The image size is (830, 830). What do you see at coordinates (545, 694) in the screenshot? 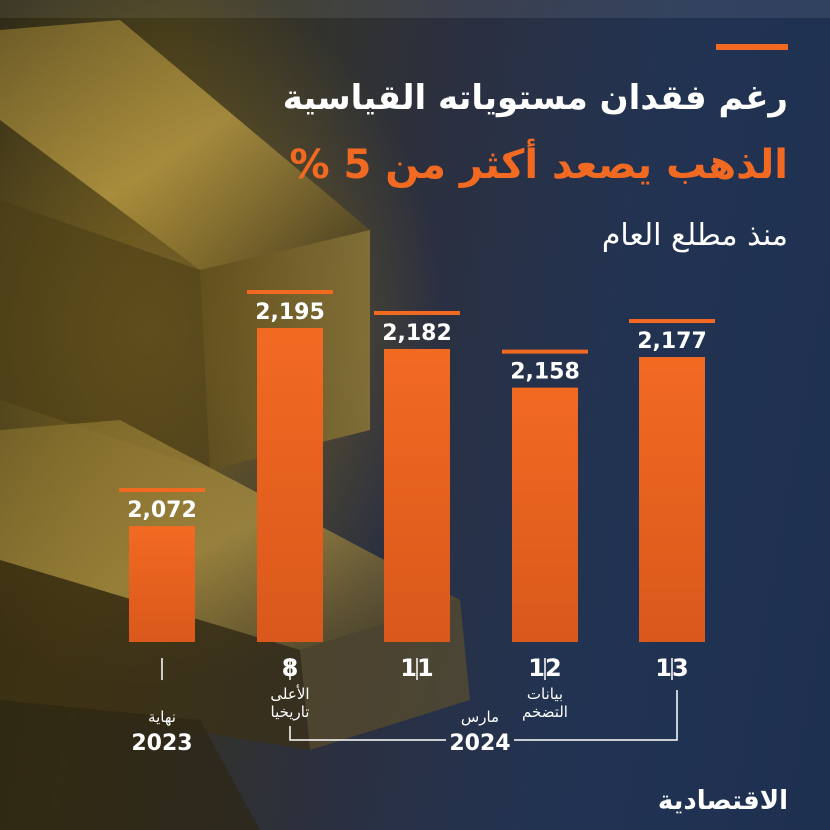
I see `note-inflation-line1: بيانات` at bounding box center [545, 694].